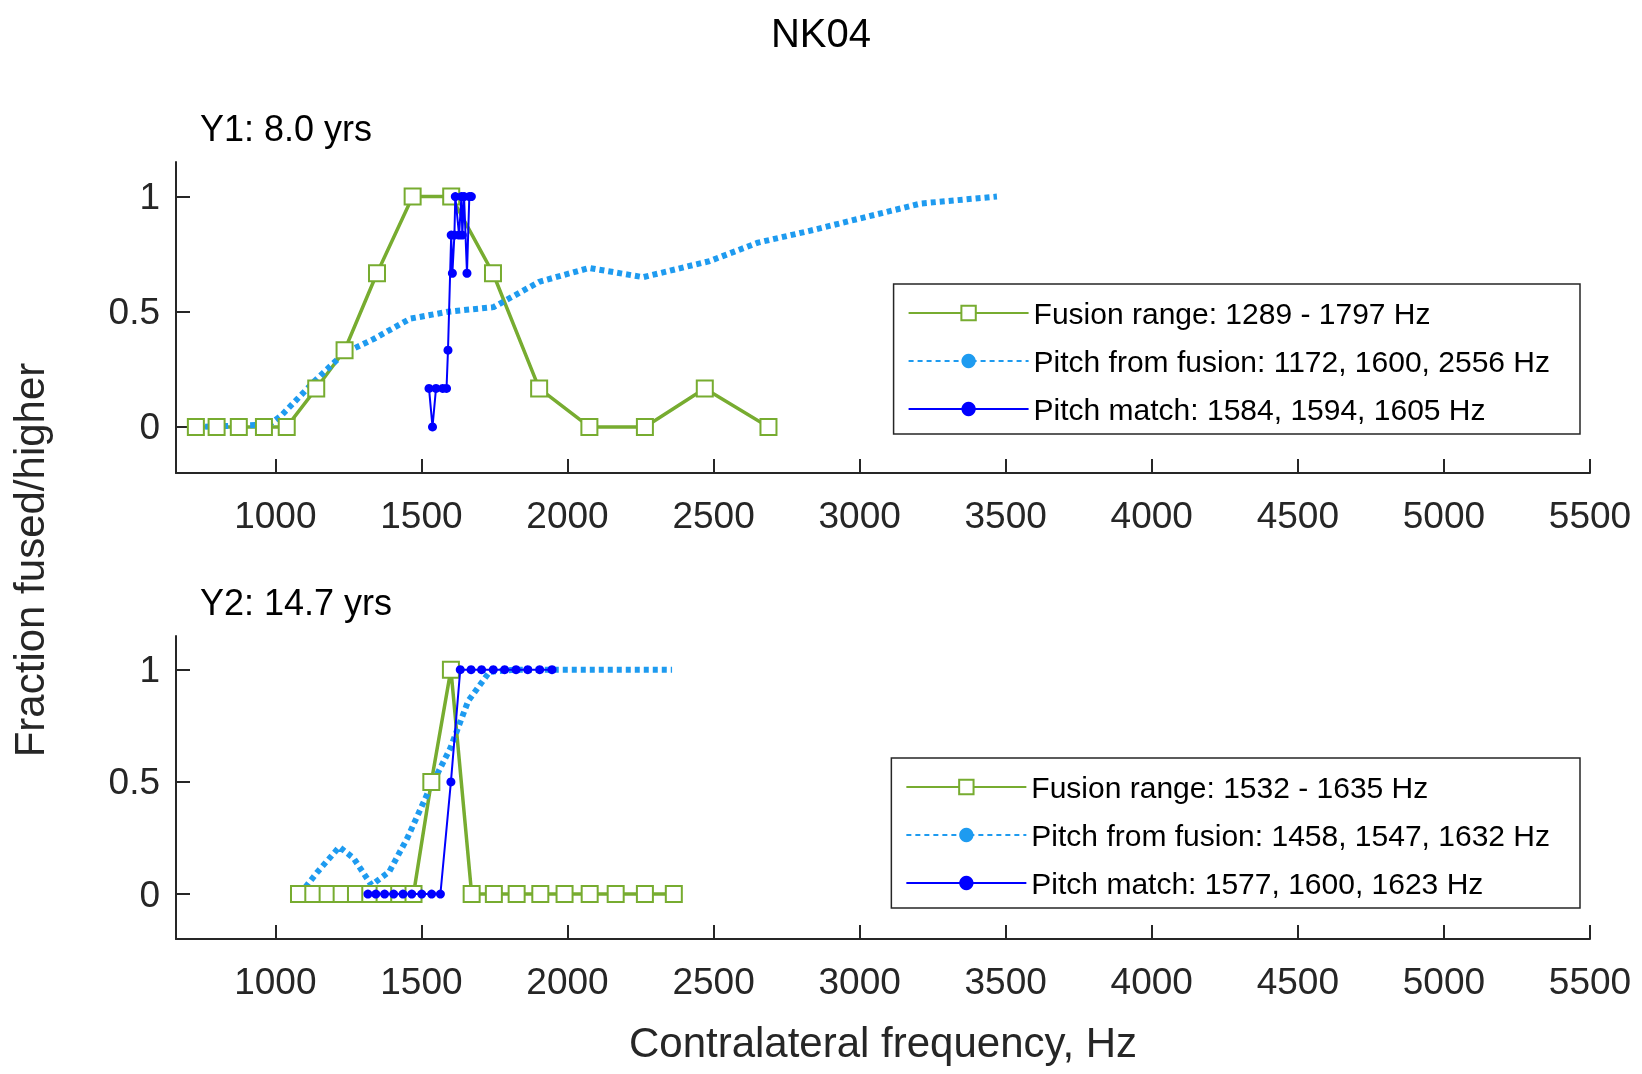 This screenshot has width=1642, height=1074. Describe the element at coordinates (1291, 835) in the screenshot. I see `legend-label: Pitch from fusion: 1458, 1547, 1632 Hz` at that location.